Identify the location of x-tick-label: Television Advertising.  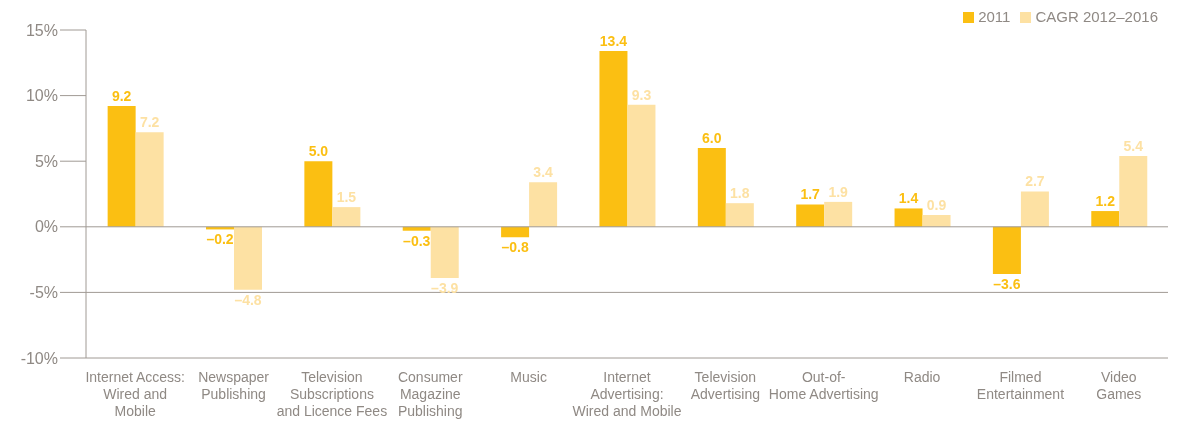
(725, 385).